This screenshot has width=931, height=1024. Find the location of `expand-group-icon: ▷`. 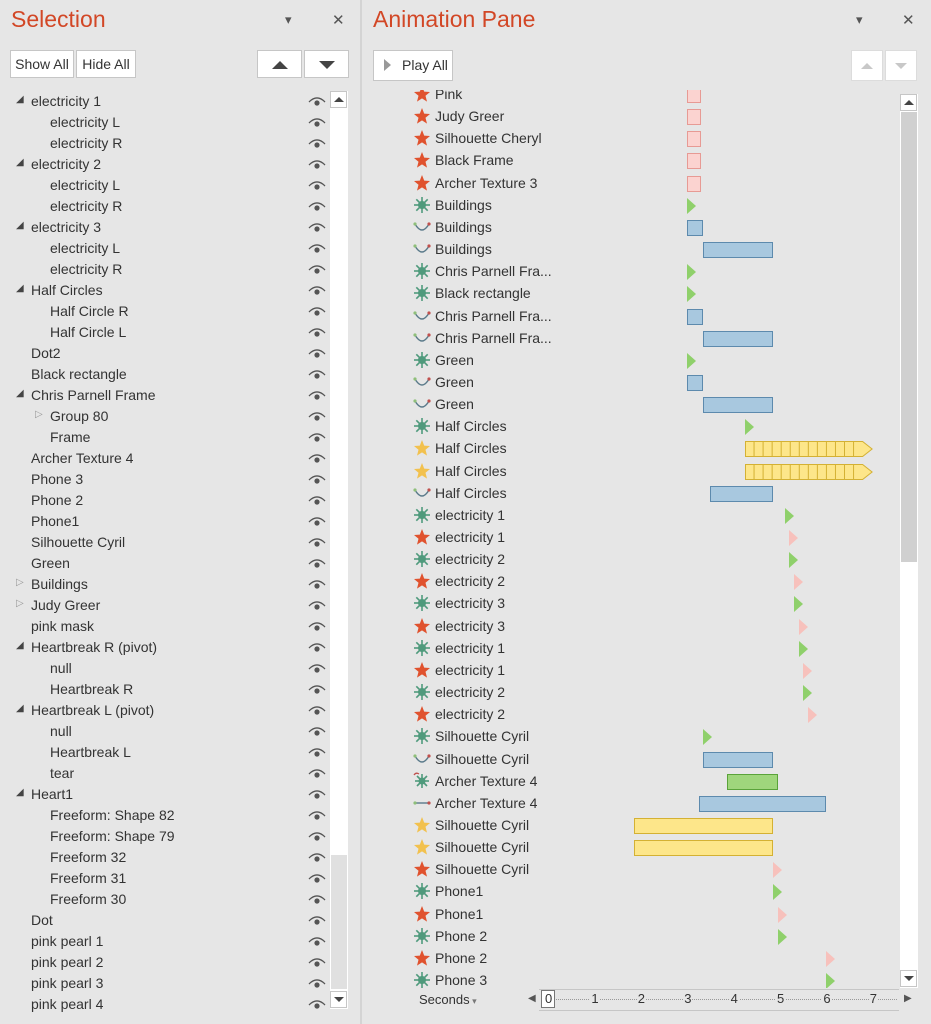

expand-group-icon: ▷ is located at coordinates (20, 582).